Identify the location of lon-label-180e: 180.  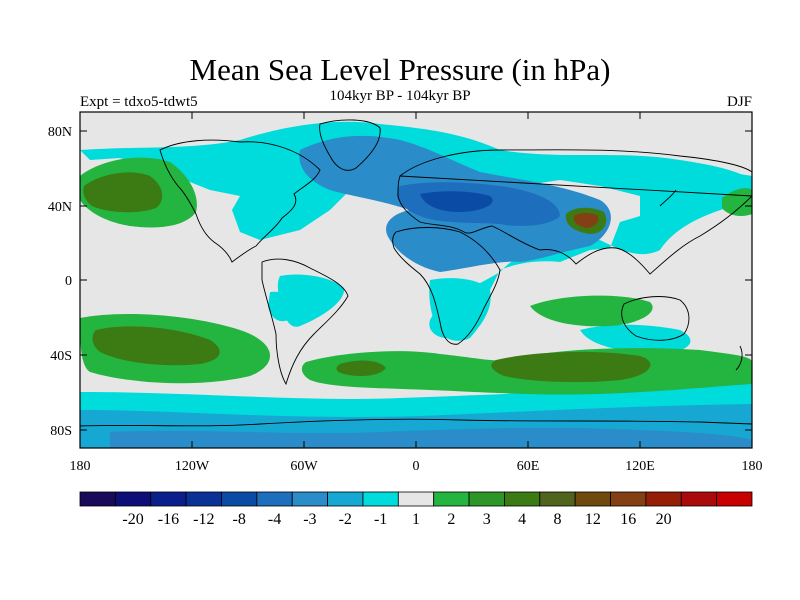
(752, 466).